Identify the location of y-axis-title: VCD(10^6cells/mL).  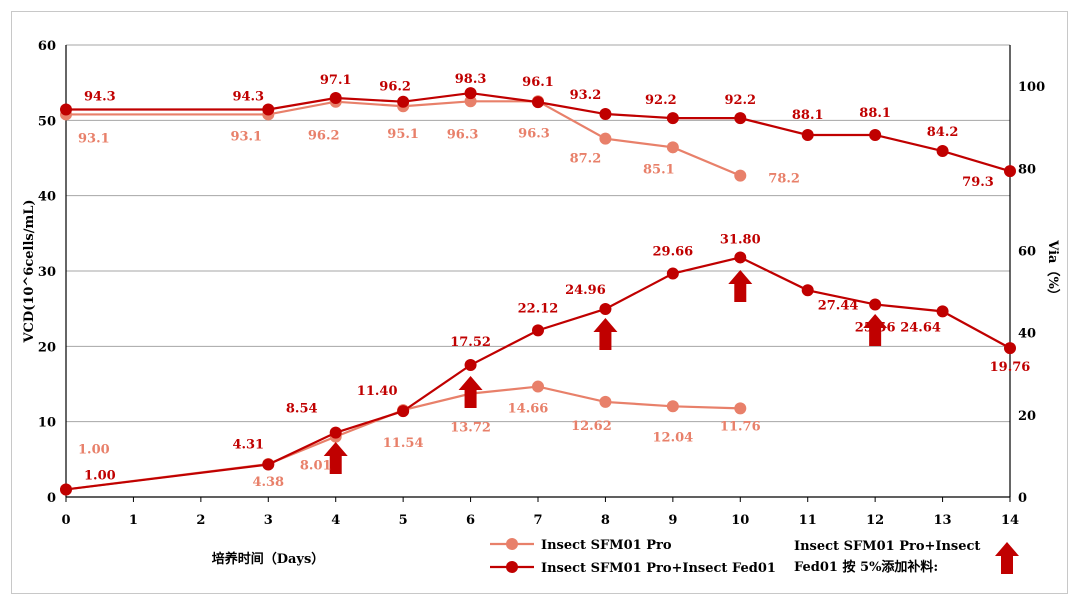
(29, 271).